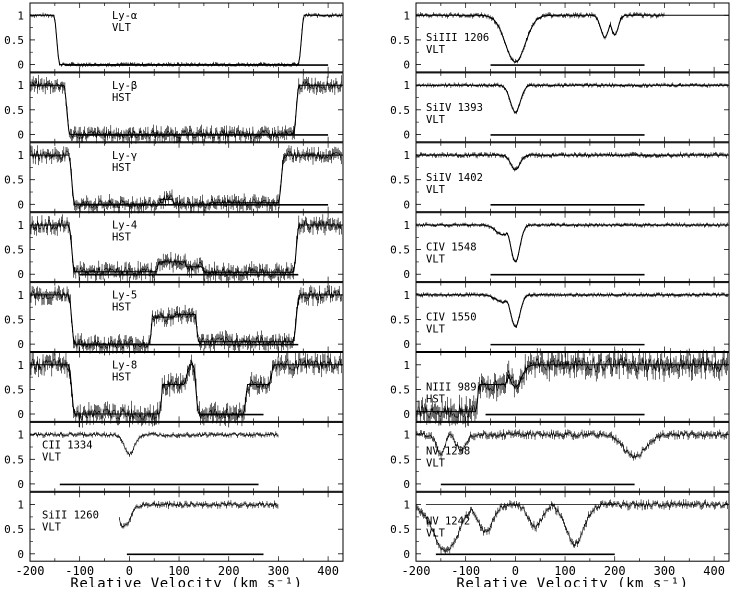  I want to click on panel-title: SiIV 1402, so click(454, 178).